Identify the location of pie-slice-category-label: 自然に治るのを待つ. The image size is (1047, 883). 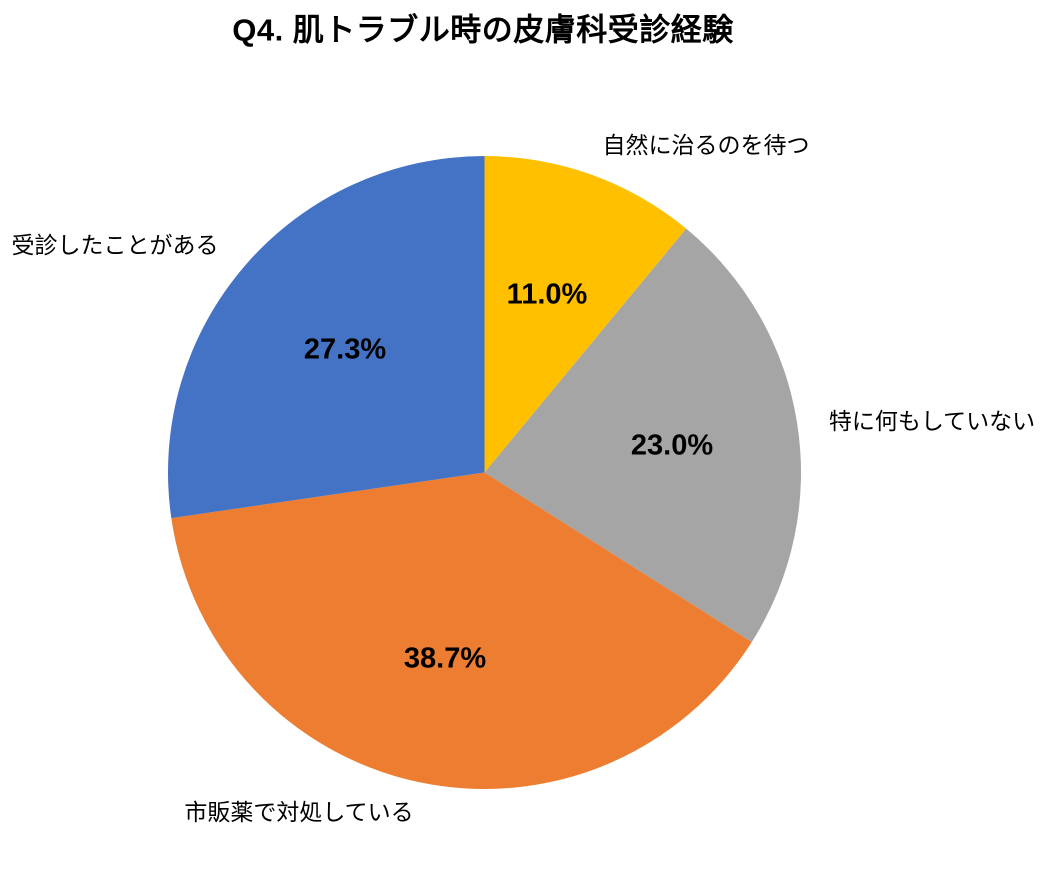
(706, 145).